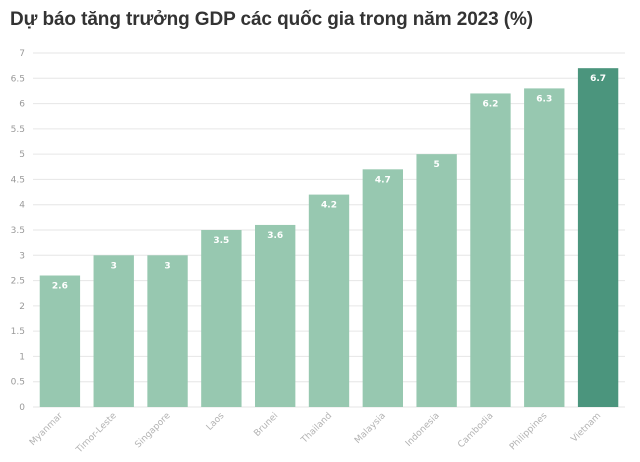 The width and height of the screenshot is (640, 462). I want to click on y-tick-label: 1, so click(22, 357).